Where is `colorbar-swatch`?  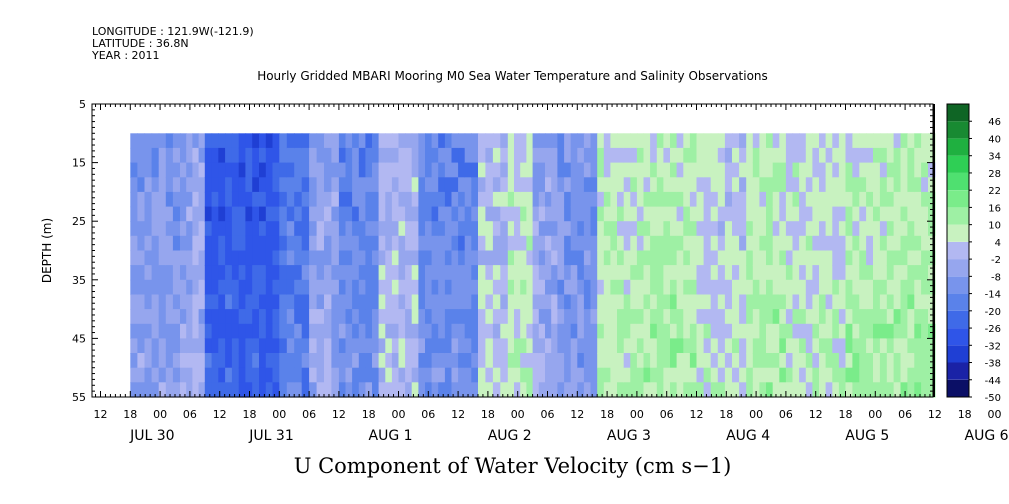 colorbar-swatch is located at coordinates (958, 354).